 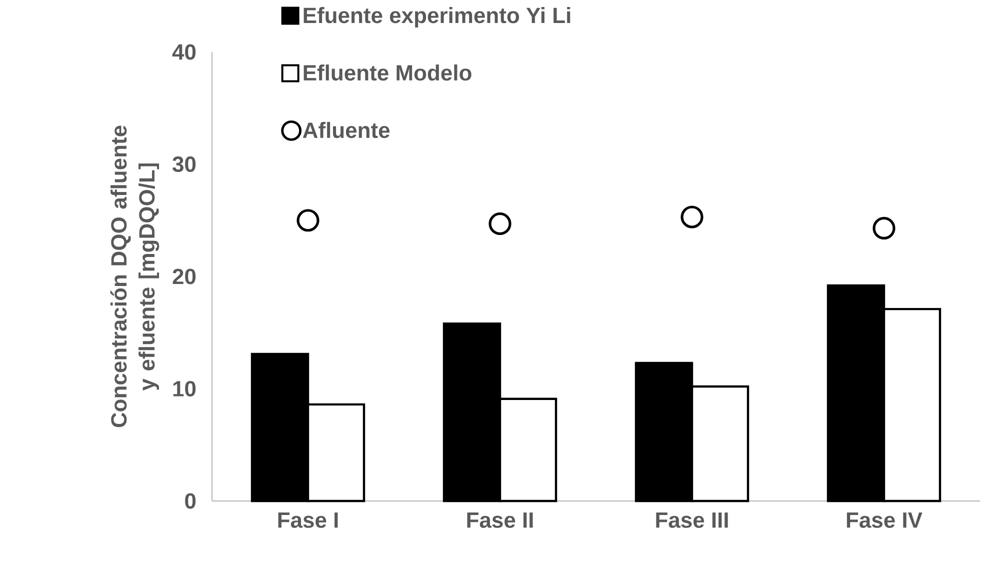 I want to click on y-tick-label: 0, so click(x=190, y=501).